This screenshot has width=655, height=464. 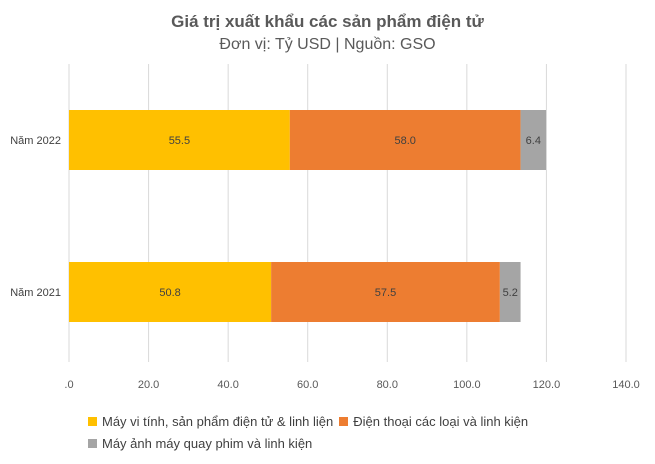 I want to click on legend-item-phones: Điện thoại các loại và linh kiện, so click(x=433, y=421).